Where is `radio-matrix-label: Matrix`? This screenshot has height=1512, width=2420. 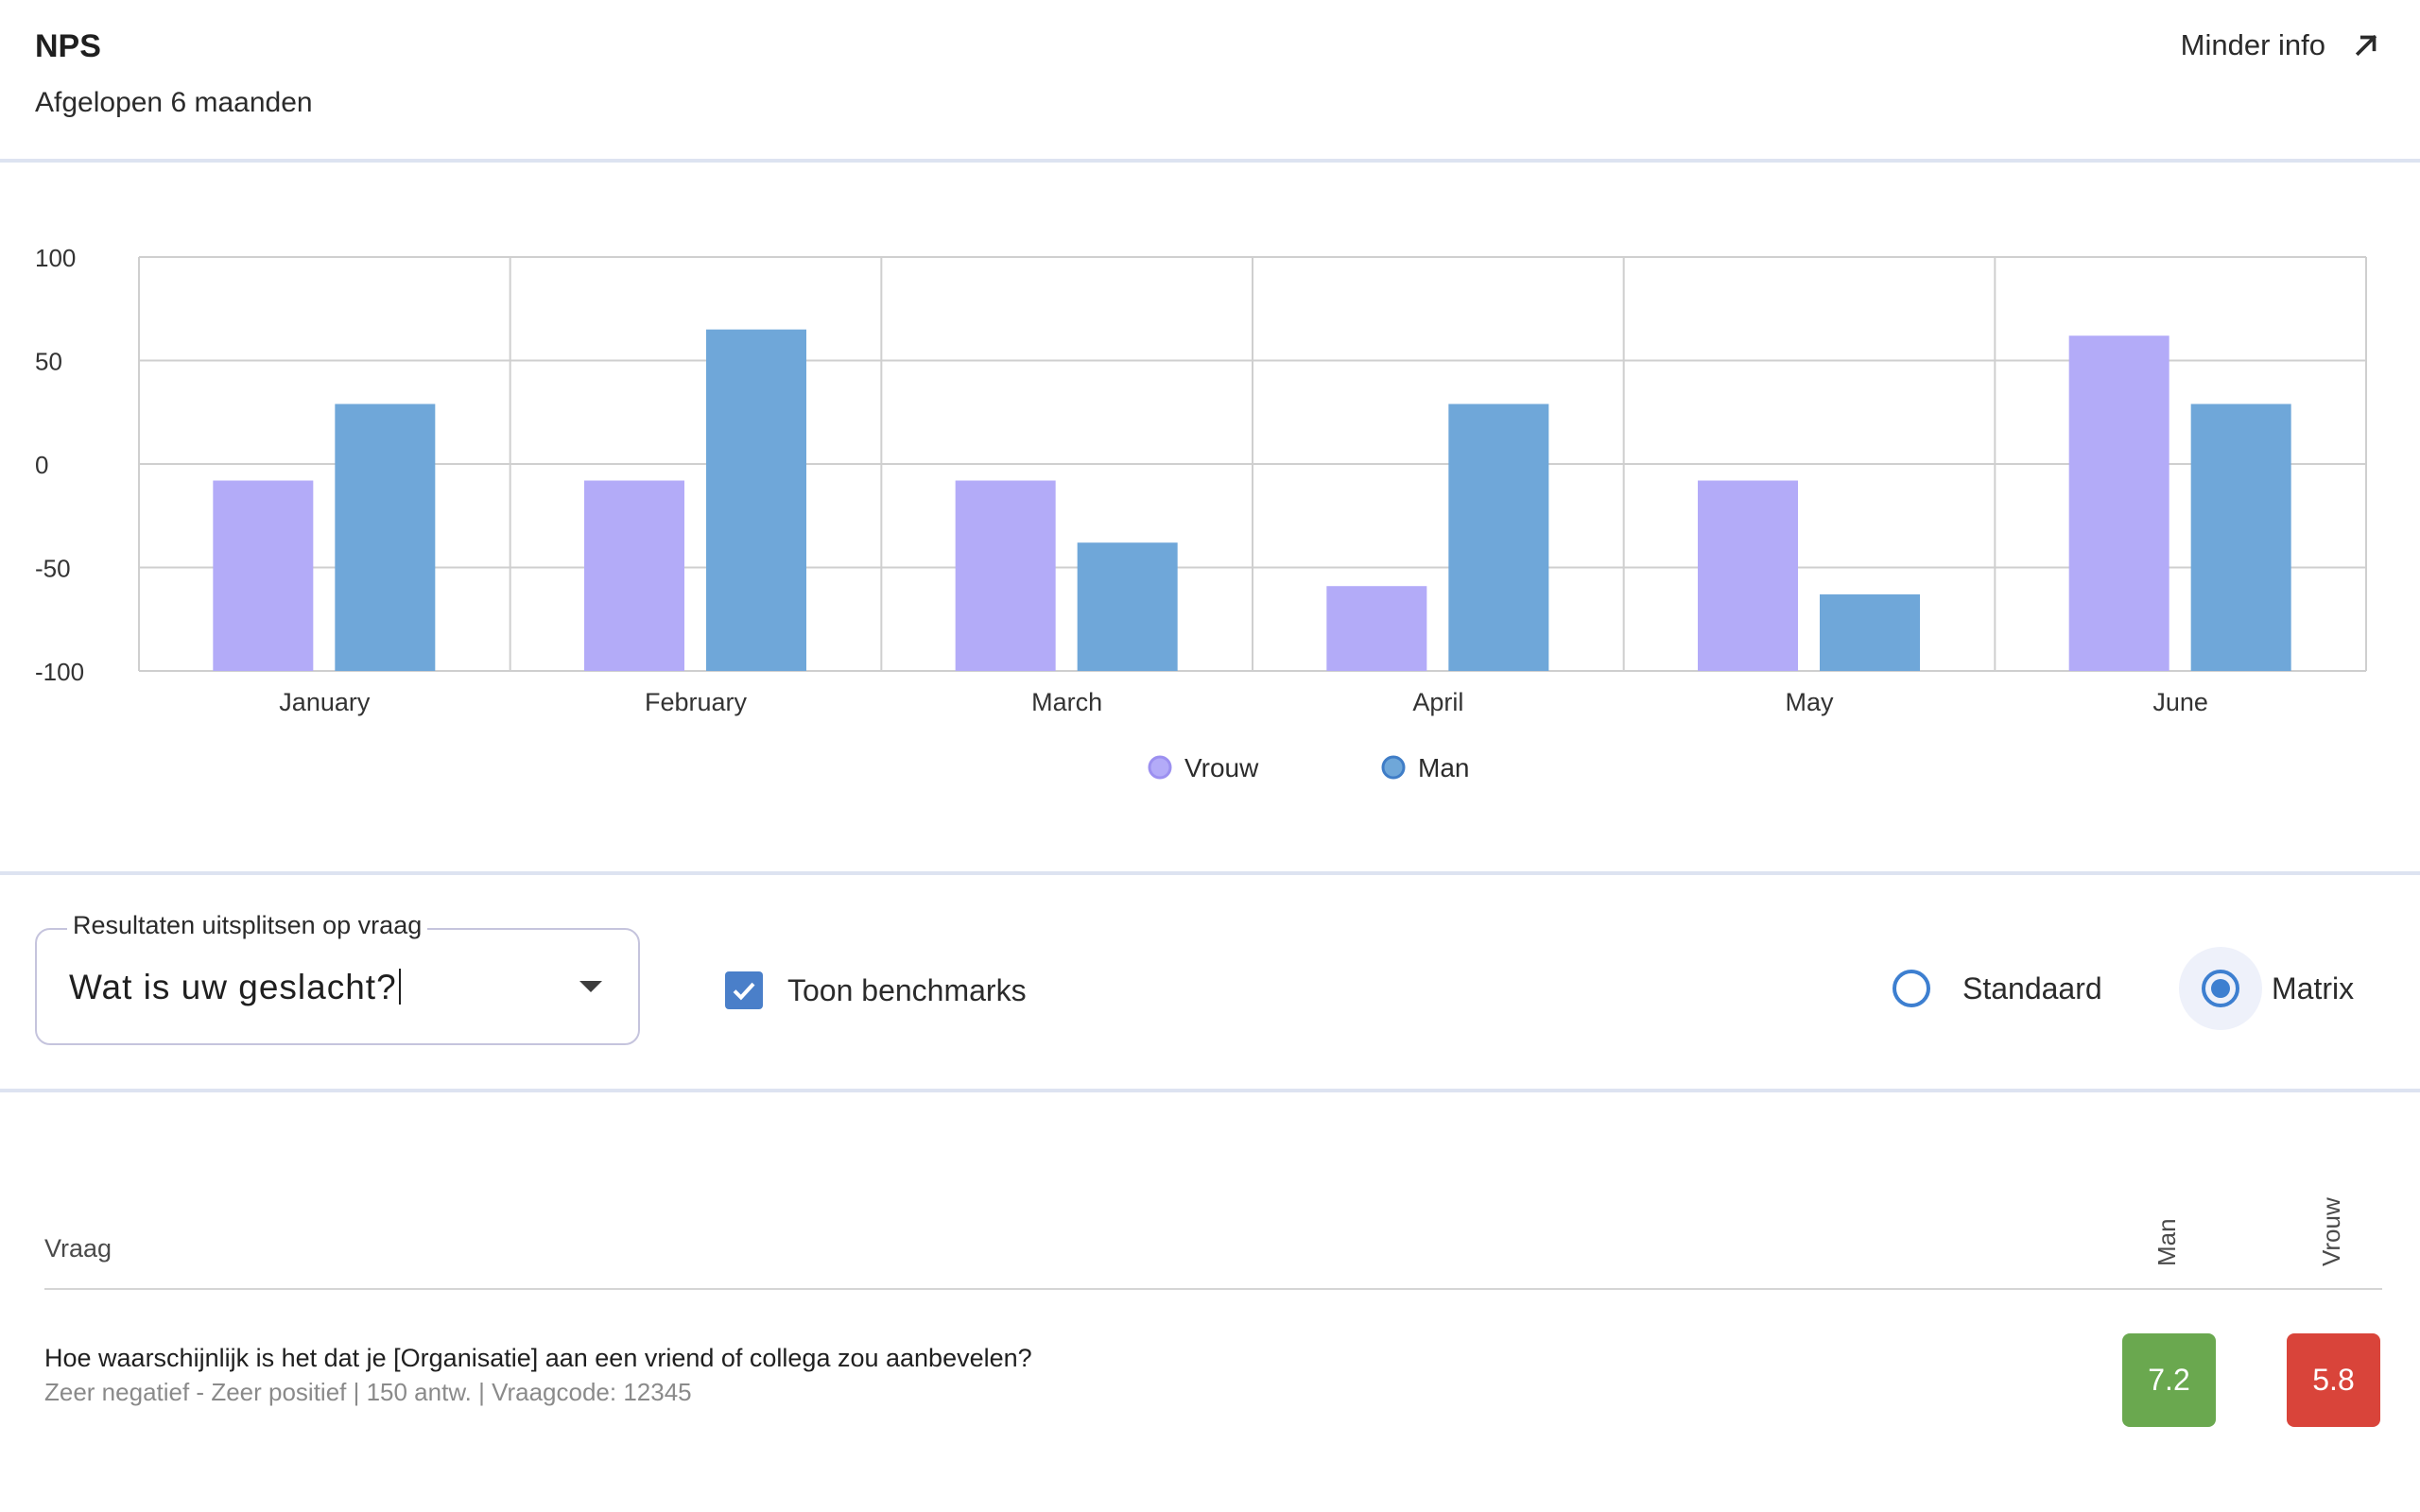
radio-matrix-label: Matrix is located at coordinates (2313, 988).